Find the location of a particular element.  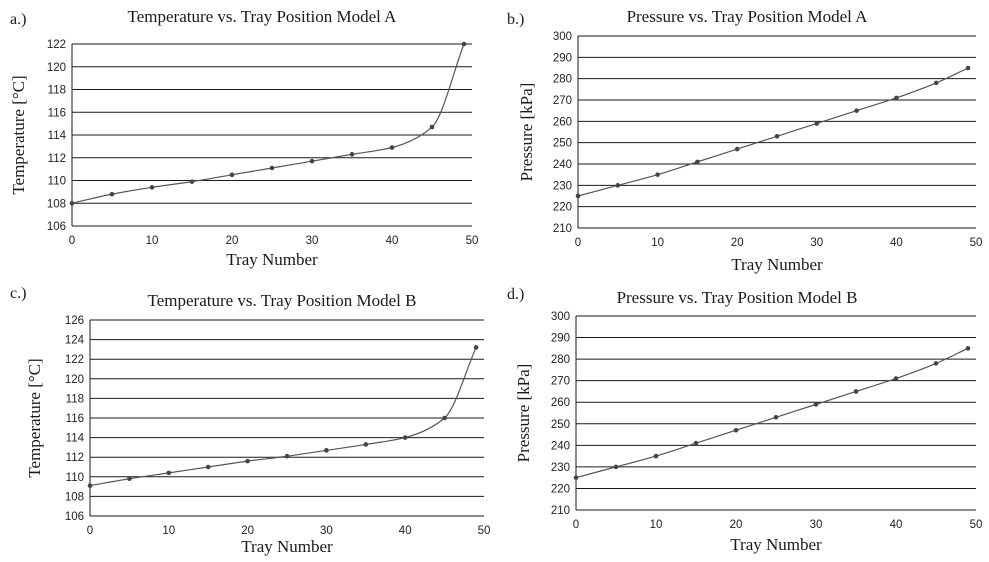

y-tick-label: 210 is located at coordinates (560, 511).